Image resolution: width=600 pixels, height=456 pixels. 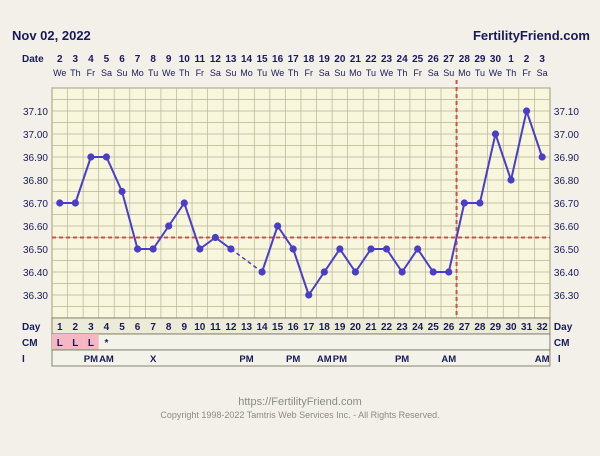 I want to click on date-label: 24, so click(x=403, y=59).